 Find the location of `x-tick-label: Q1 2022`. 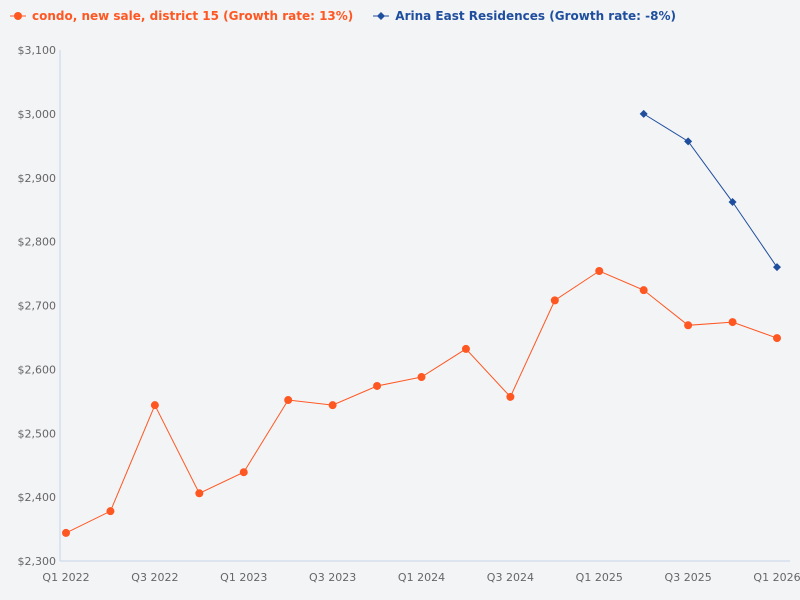

x-tick-label: Q1 2022 is located at coordinates (65, 577).